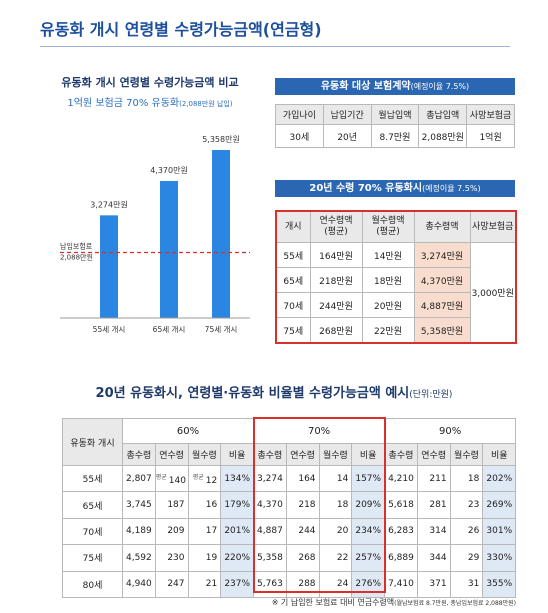  I want to click on payout-title-text: 20년 수령 70% 유동화시, so click(366, 188).